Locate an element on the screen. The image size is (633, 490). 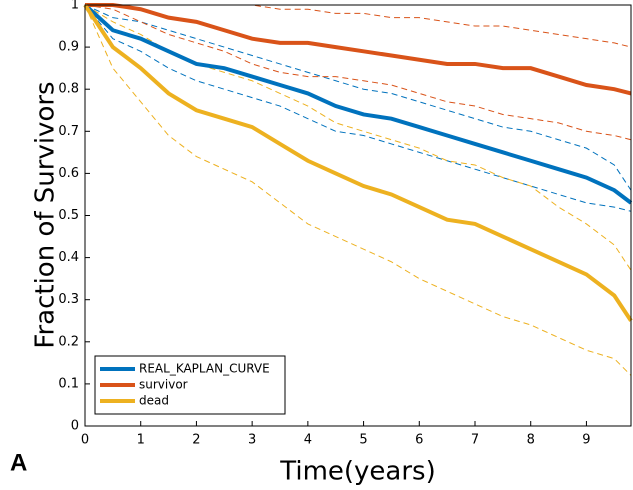
y-tick-label: 0.9 is located at coordinates (68, 47).